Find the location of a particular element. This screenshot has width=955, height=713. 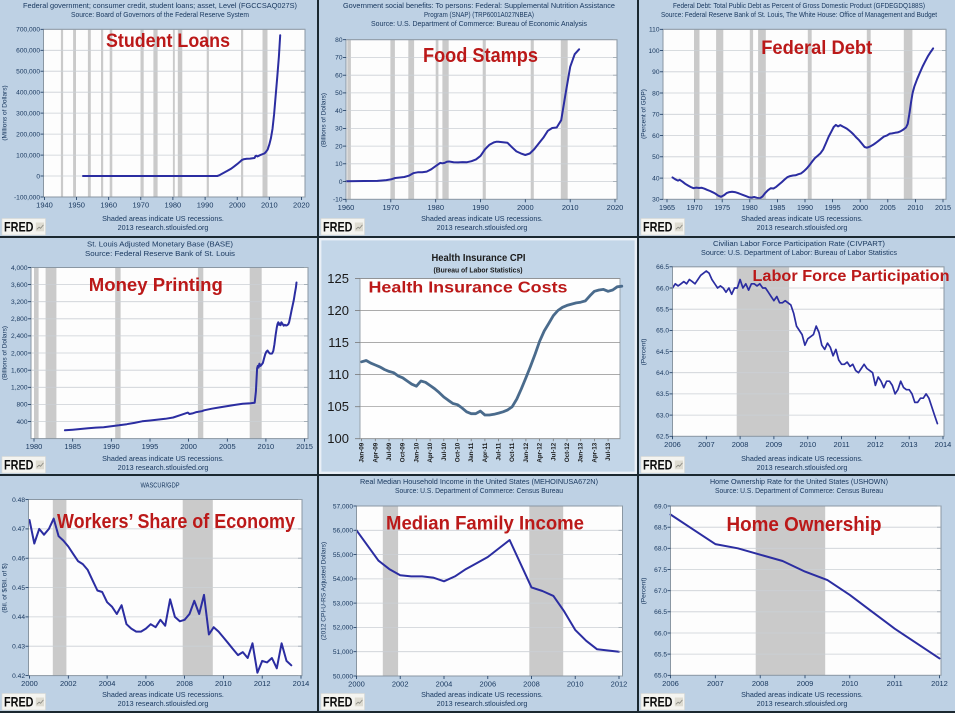

svg-text: 57,000 is located at coordinates (343, 506).